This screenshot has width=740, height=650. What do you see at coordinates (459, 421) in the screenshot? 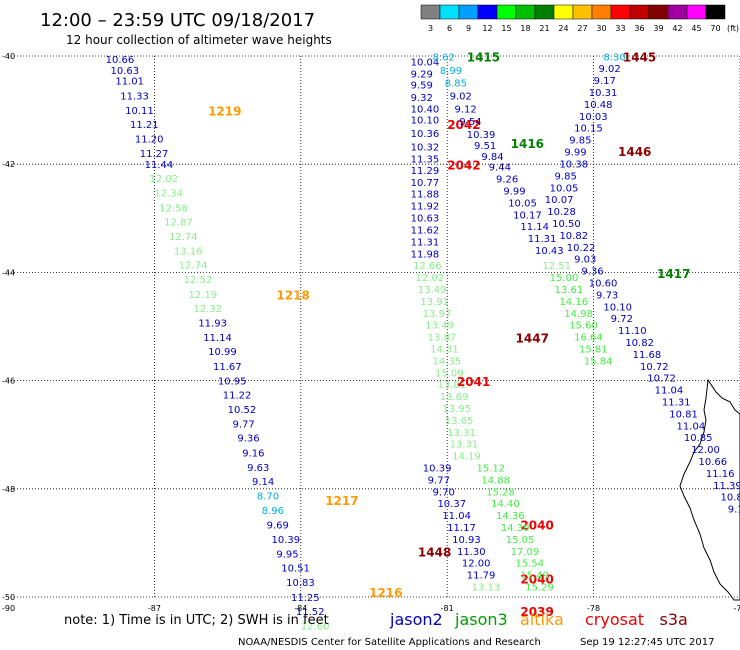
I see `wave-height-label: 13.65` at bounding box center [459, 421].